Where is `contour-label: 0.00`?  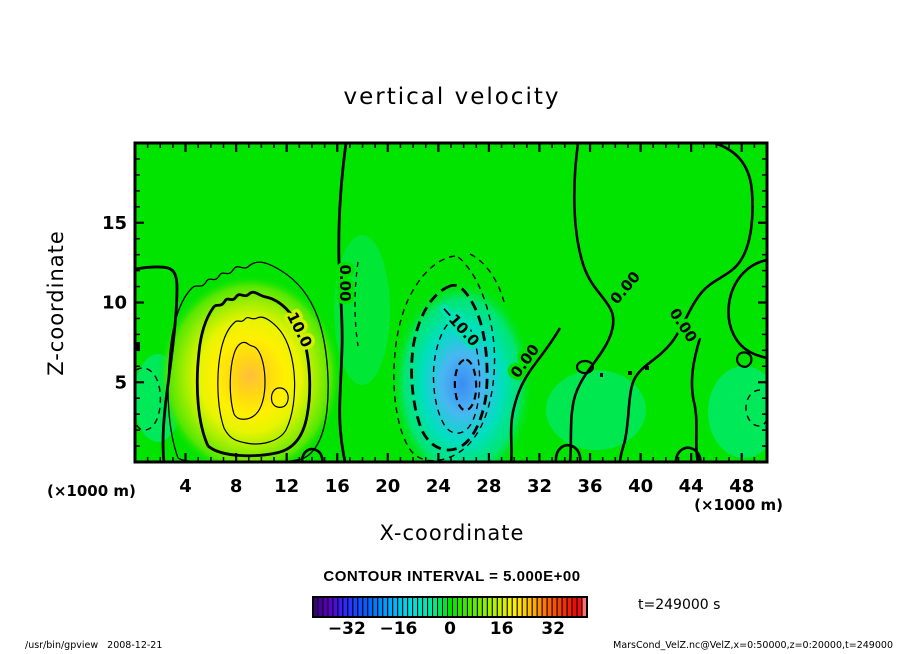
contour-label: 0.00 is located at coordinates (345, 282).